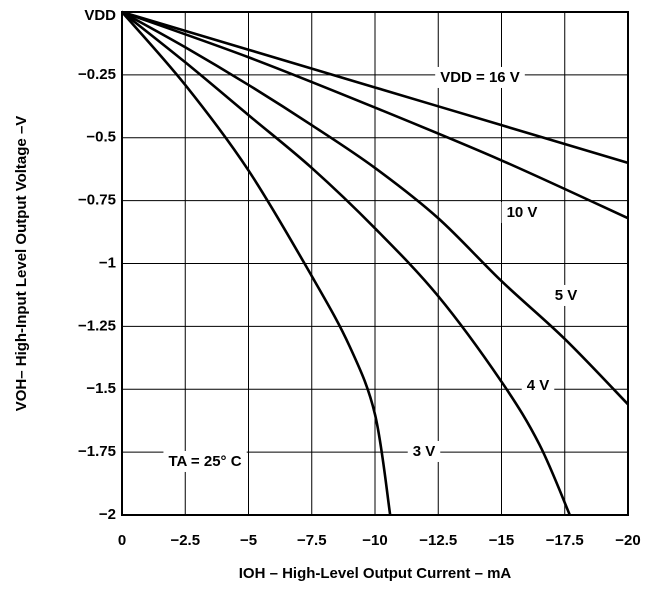 The height and width of the screenshot is (590, 656). I want to click on y-tick-label: −0.5, so click(101, 137).